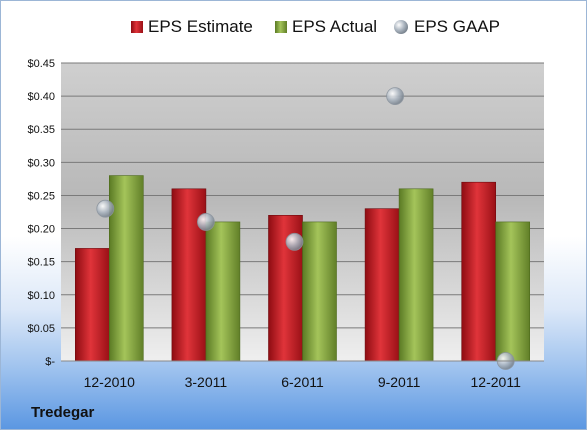 The image size is (587, 431). Describe the element at coordinates (110, 382) in the screenshot. I see `x-tick-label: 12-2010` at that location.